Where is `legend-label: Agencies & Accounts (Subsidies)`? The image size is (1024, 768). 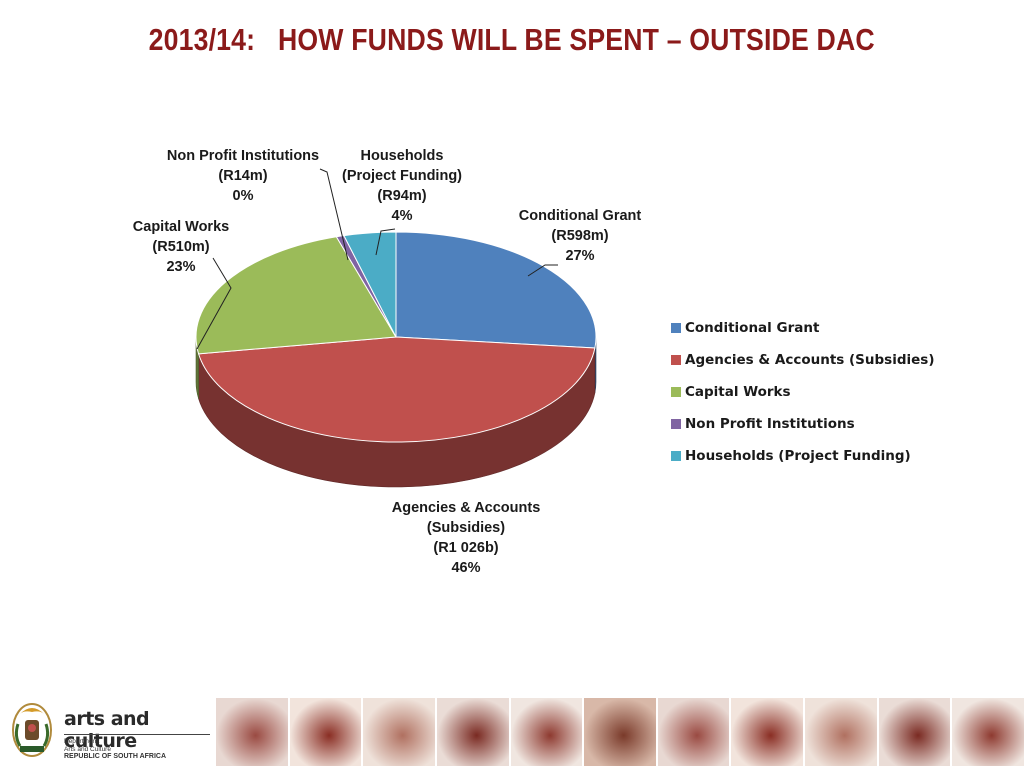 legend-label: Agencies & Accounts (Subsidies) is located at coordinates (810, 360).